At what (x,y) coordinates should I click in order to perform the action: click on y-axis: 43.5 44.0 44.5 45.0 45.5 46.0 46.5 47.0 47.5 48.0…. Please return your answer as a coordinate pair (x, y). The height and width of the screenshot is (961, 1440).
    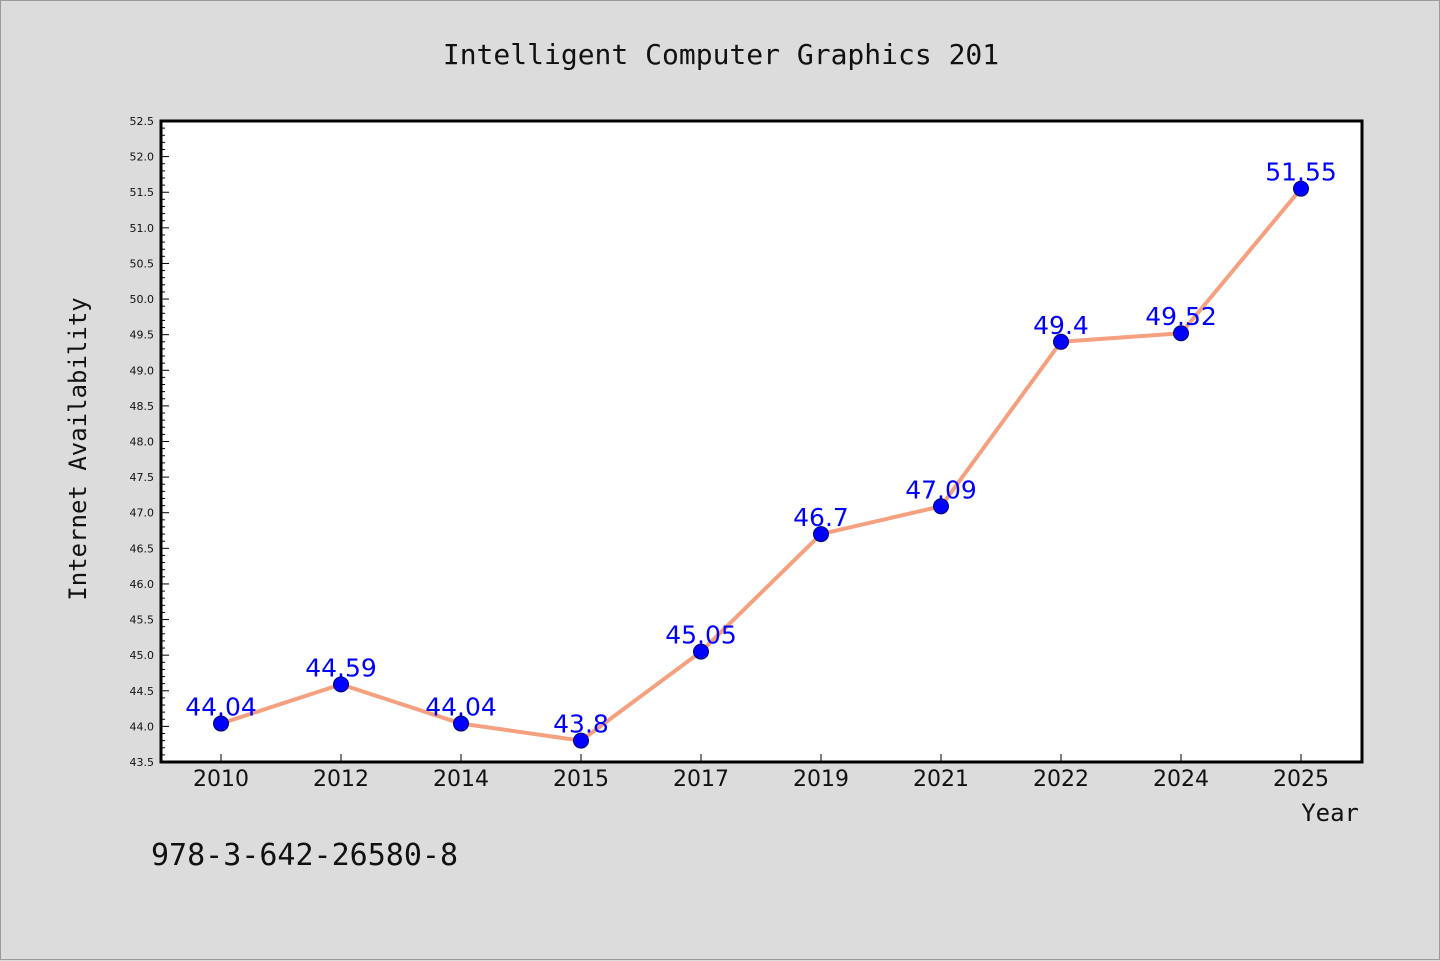
    Looking at the image, I should click on (149, 442).